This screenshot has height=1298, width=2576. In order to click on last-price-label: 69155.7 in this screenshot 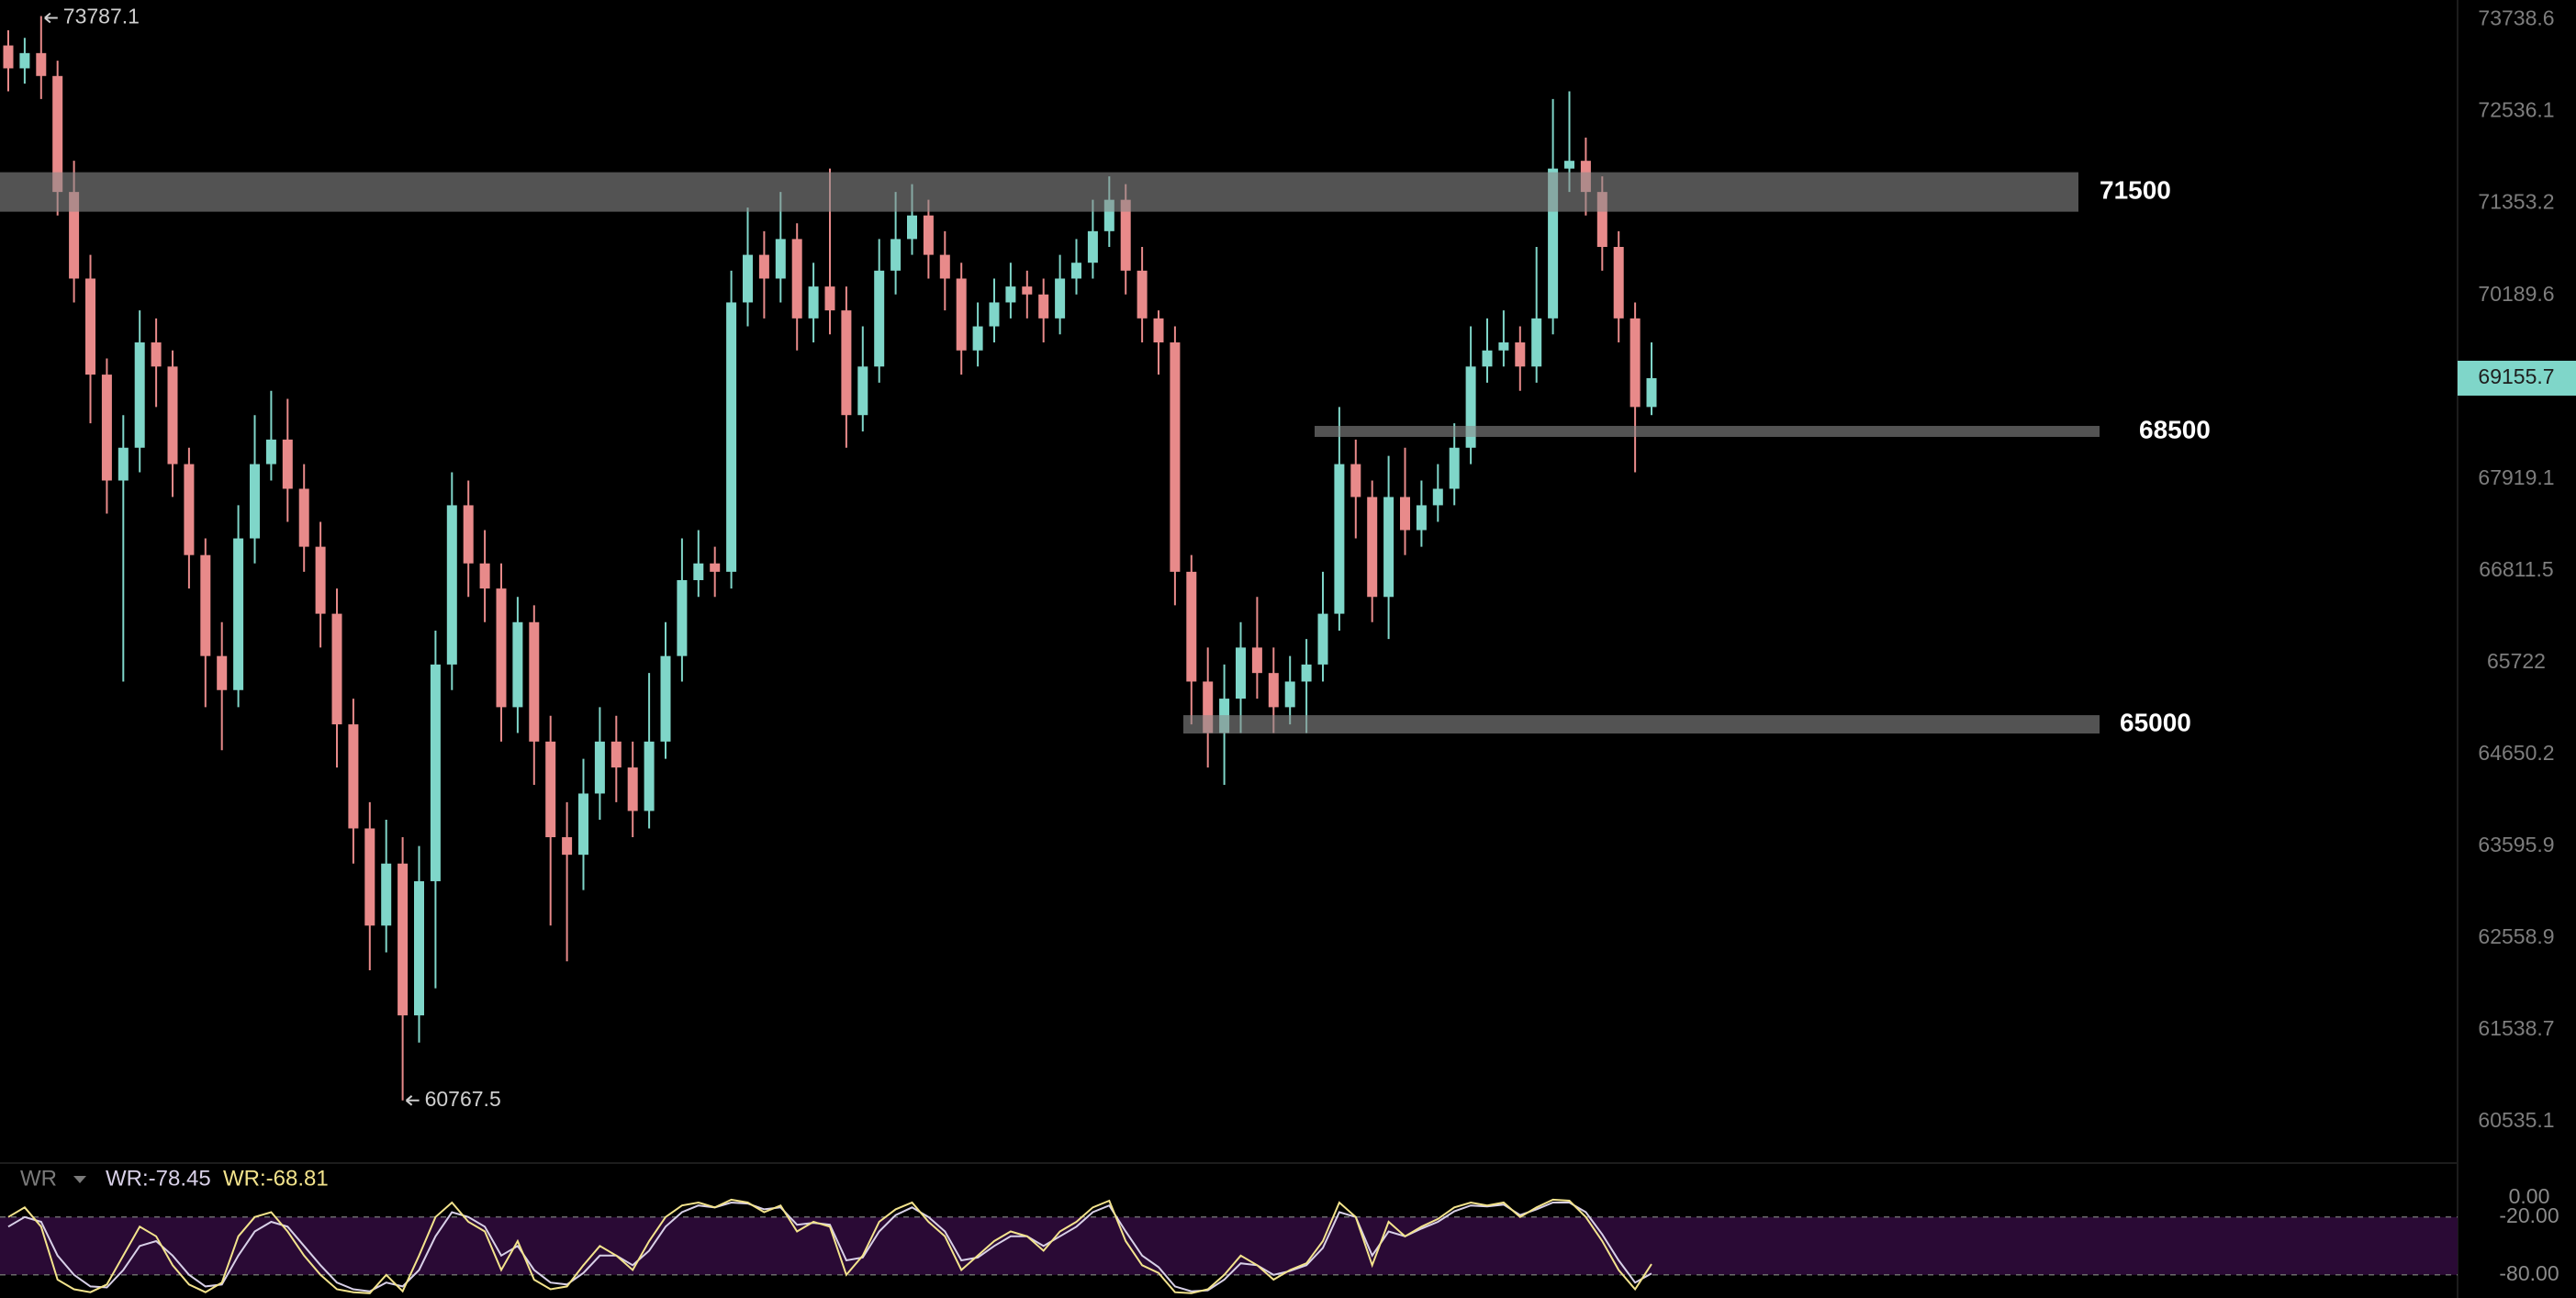, I will do `click(2516, 376)`.